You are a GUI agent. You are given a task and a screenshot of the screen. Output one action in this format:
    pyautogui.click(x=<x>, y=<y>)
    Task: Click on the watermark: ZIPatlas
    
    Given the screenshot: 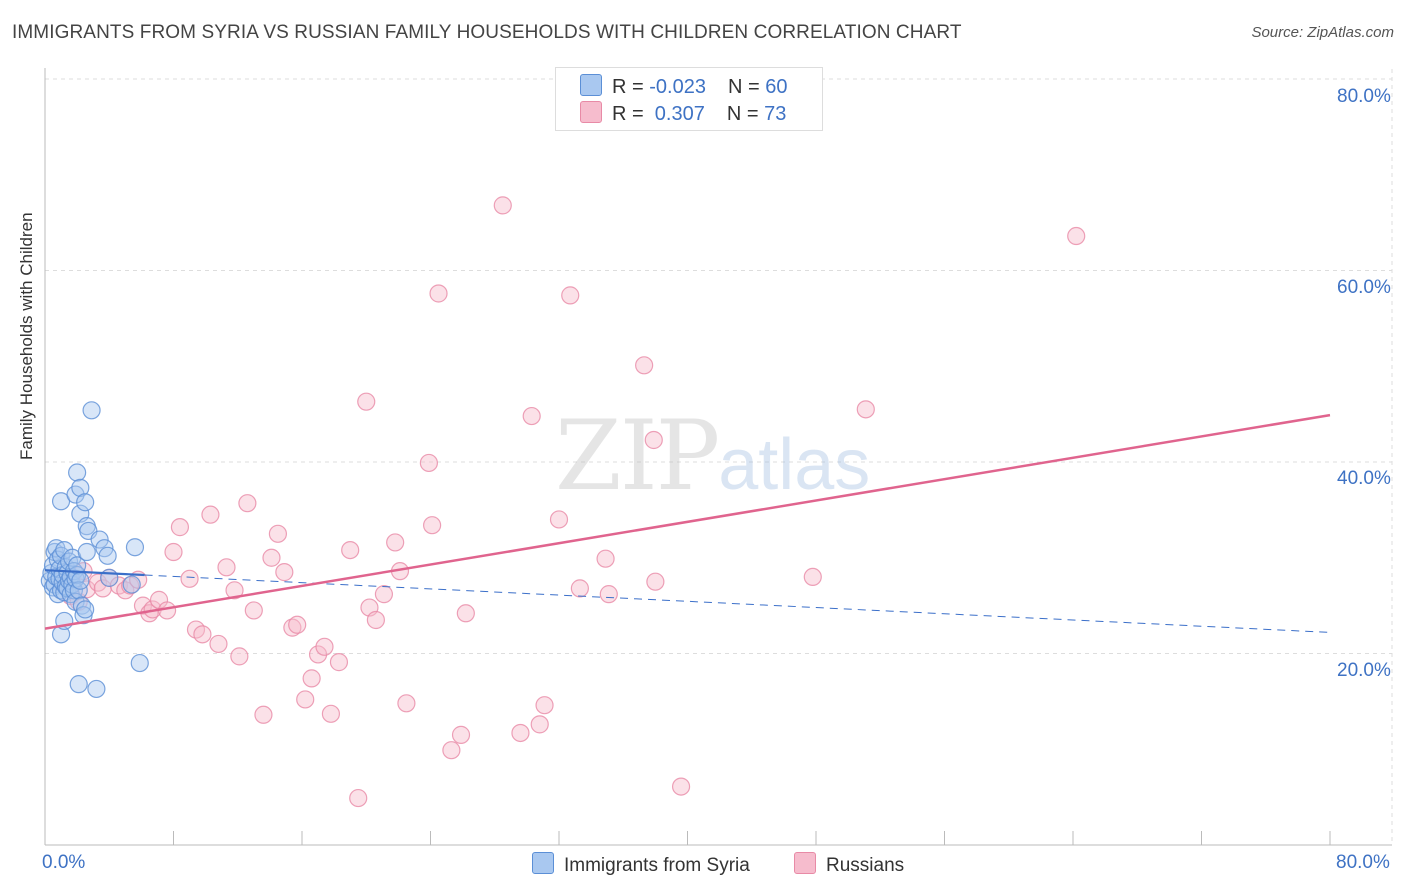 What is the action you would take?
    pyautogui.click(x=712, y=456)
    